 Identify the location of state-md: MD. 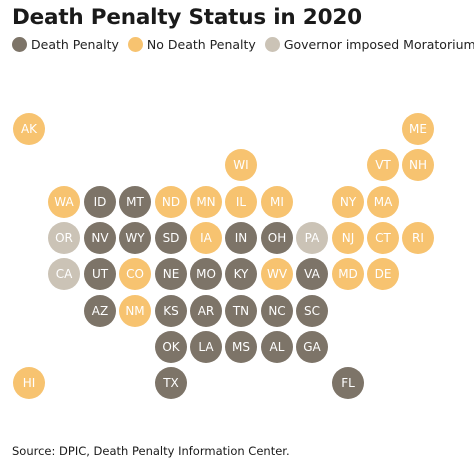
(348, 274).